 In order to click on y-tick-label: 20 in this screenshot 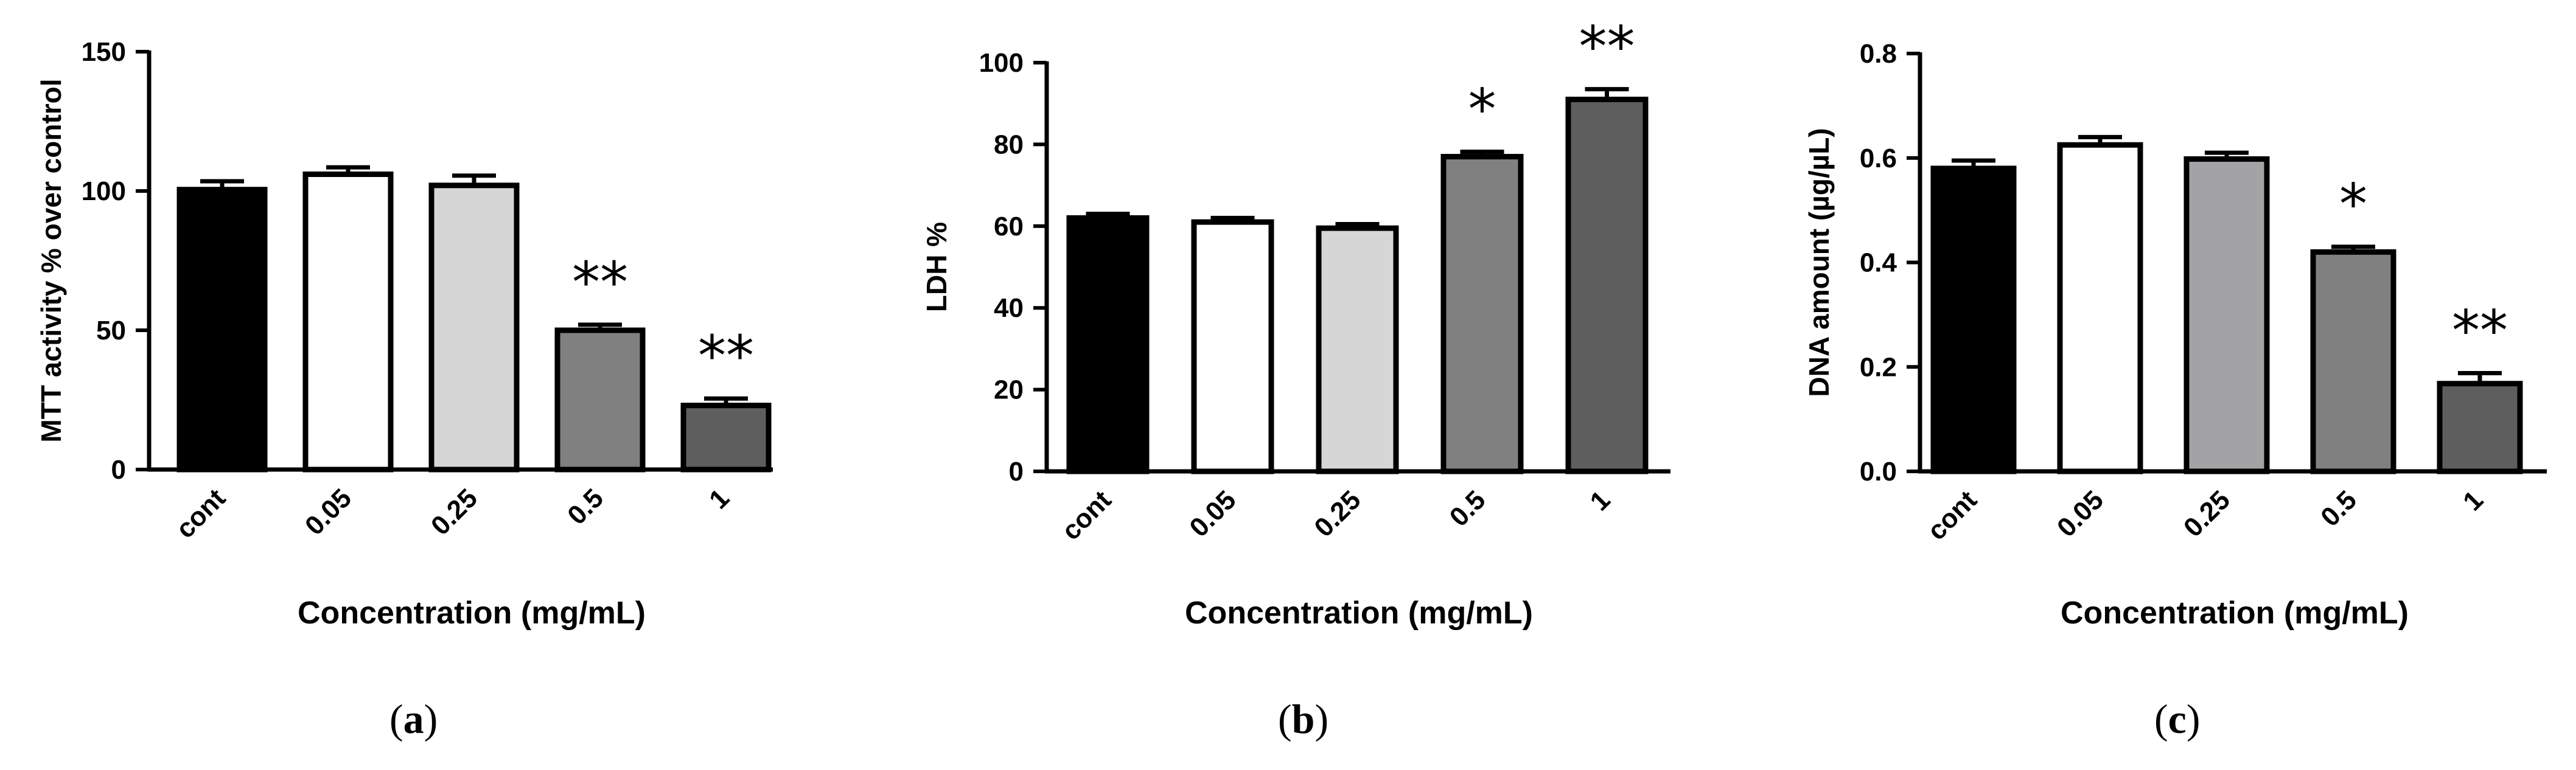, I will do `click(1009, 390)`.